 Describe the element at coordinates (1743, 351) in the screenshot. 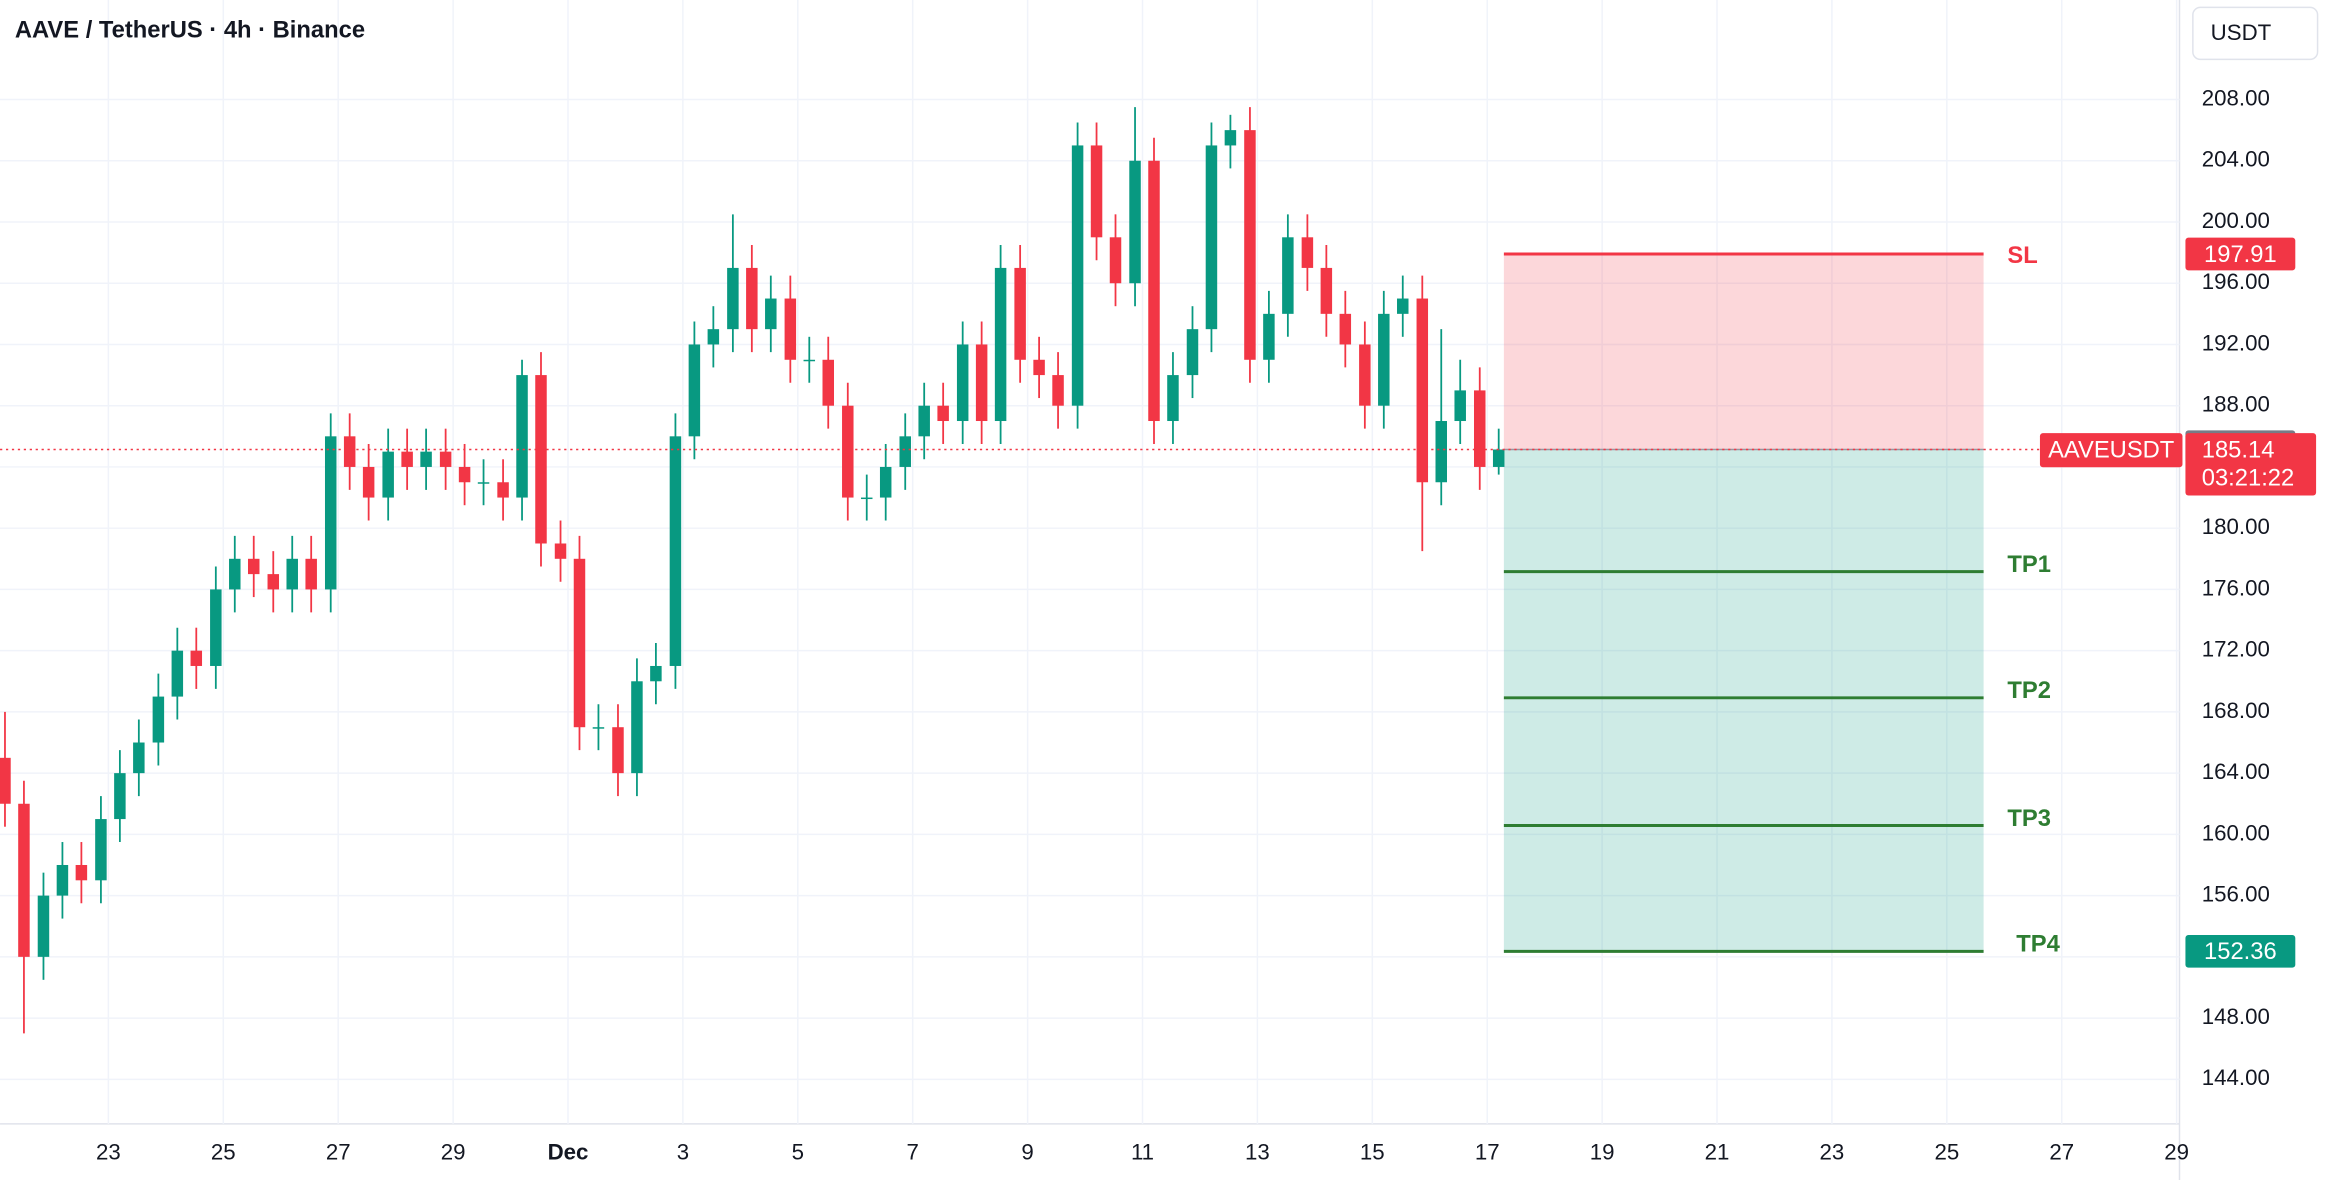

I see `stop-zone` at that location.